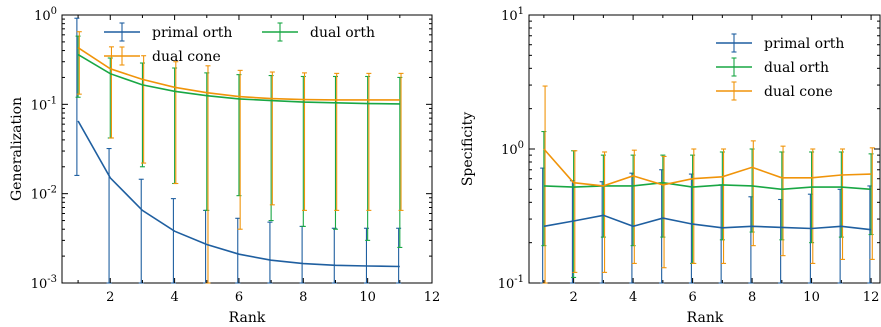  What do you see at coordinates (44, 194) in the screenshot?
I see `y-tick-label: 10⁻²` at bounding box center [44, 194].